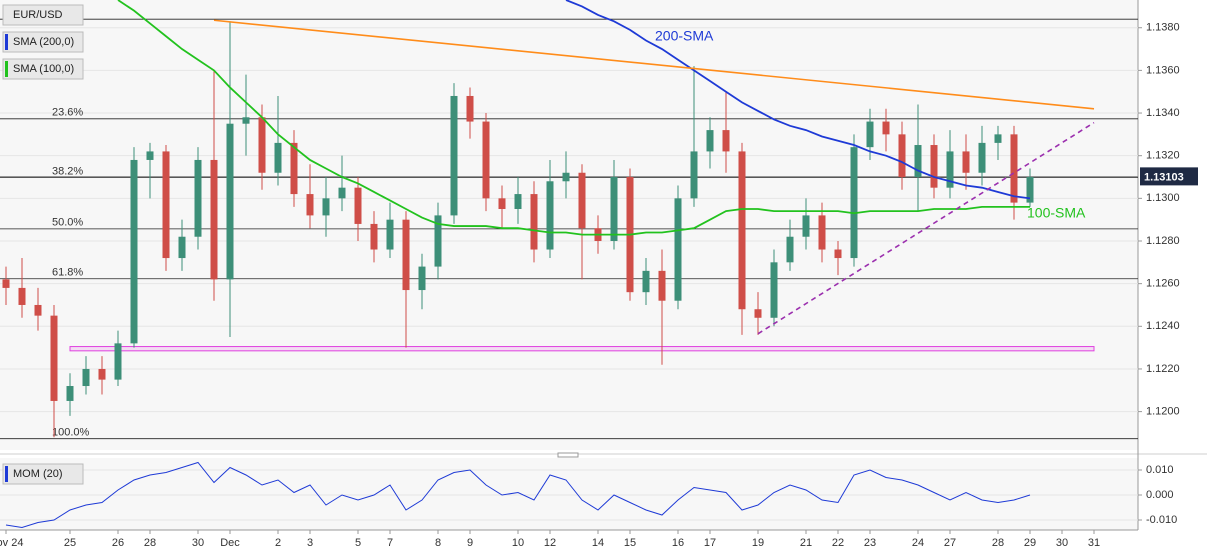  Describe the element at coordinates (118, 543) in the screenshot. I see `x-tick-label: 26` at that location.